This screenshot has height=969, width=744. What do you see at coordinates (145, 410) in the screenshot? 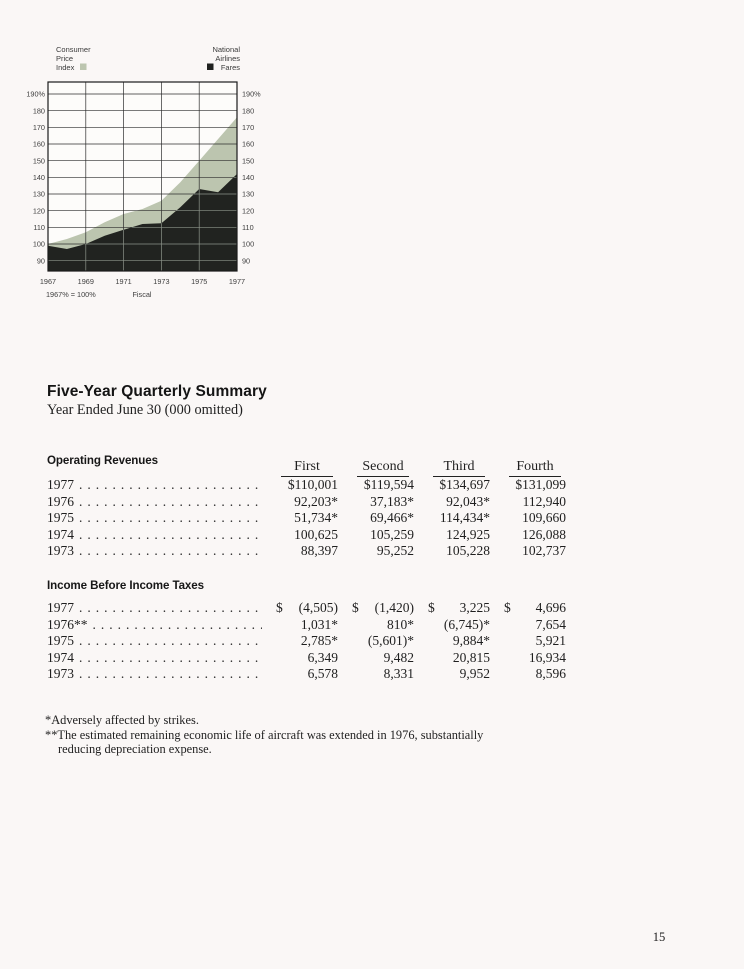
I see `summary-subtitle: Year Ended June 30 (000 omitted)` at bounding box center [145, 410].